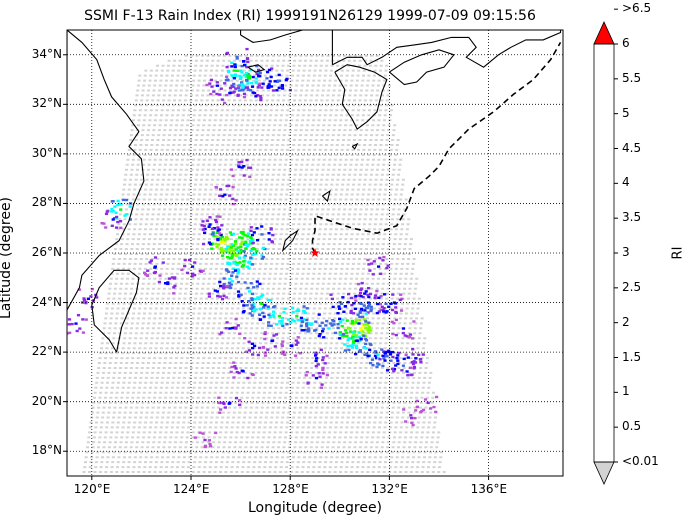  I want to click on y-tick-label: 18°N, so click(46, 450).